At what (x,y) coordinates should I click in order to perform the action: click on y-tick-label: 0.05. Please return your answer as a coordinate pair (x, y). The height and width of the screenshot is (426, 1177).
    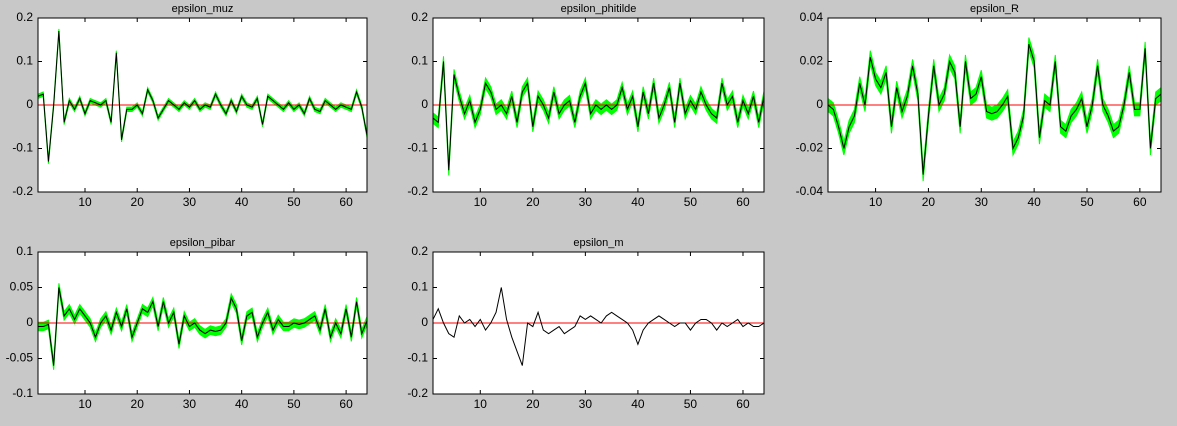
    Looking at the image, I should click on (22, 287).